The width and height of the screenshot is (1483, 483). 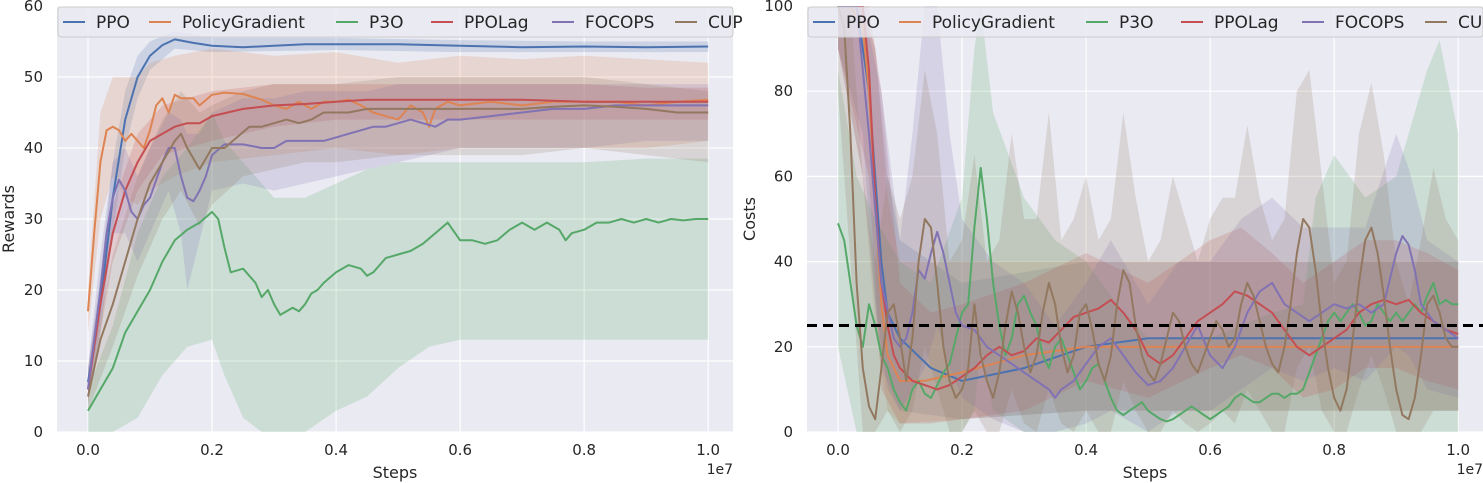 I want to click on y-tick-label: 50, so click(x=33, y=77).